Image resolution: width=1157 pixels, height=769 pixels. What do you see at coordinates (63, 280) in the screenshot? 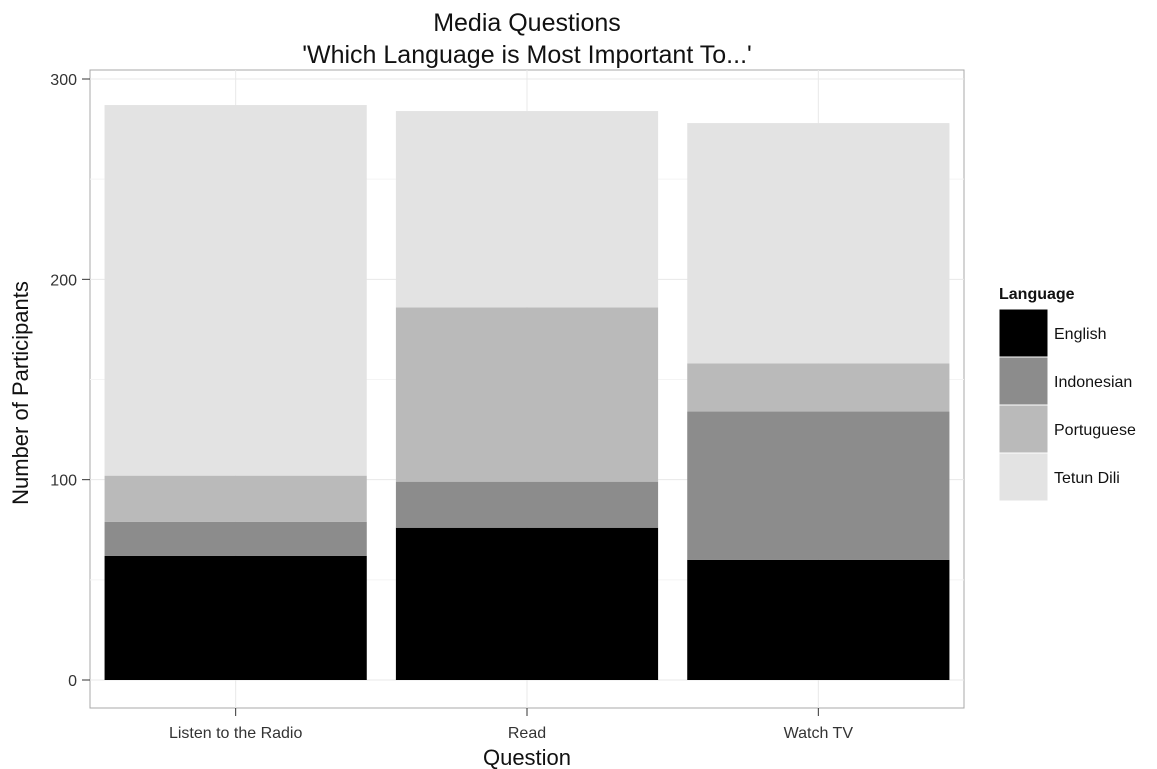
I see `y-tick-label: 200` at bounding box center [63, 280].